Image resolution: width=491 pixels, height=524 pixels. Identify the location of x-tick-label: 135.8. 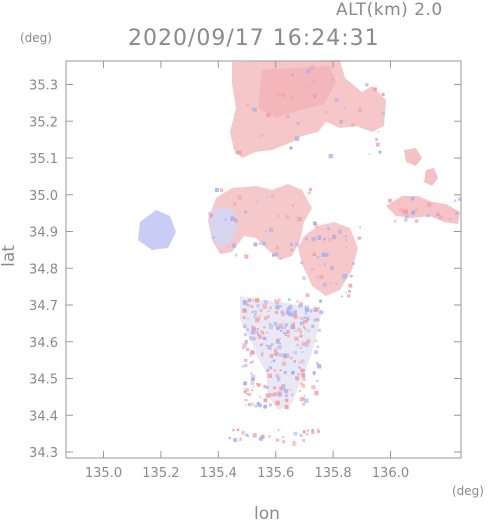
(332, 473).